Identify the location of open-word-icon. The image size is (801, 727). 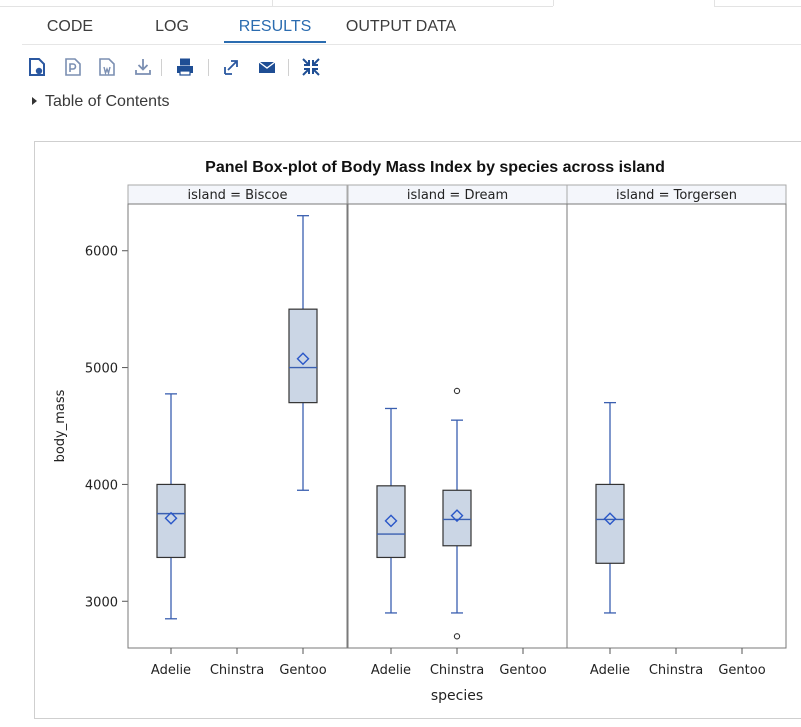
(107, 67).